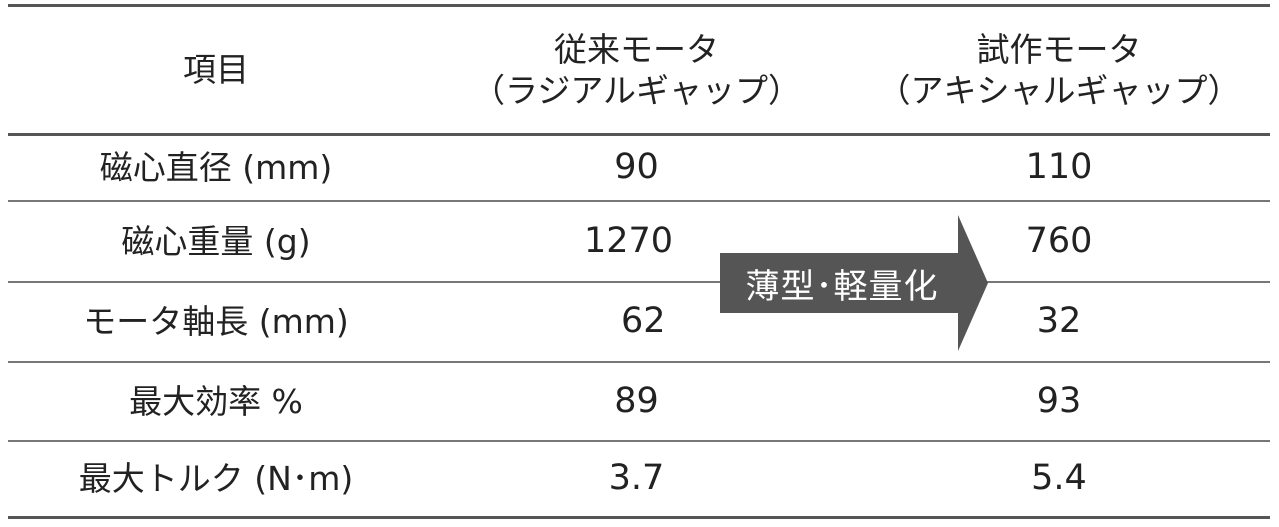  What do you see at coordinates (636, 49) in the screenshot?
I see `header-conventional-title: 従来モータ` at bounding box center [636, 49].